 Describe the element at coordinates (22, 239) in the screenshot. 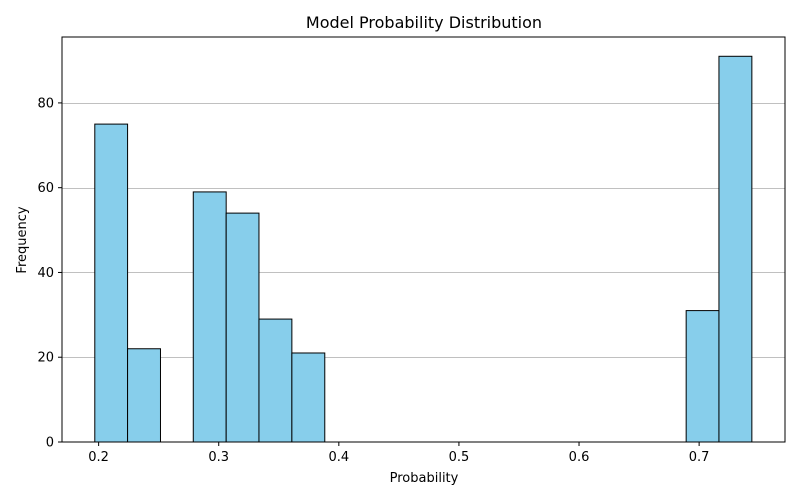

I see `y-axis-label: Frequency` at that location.